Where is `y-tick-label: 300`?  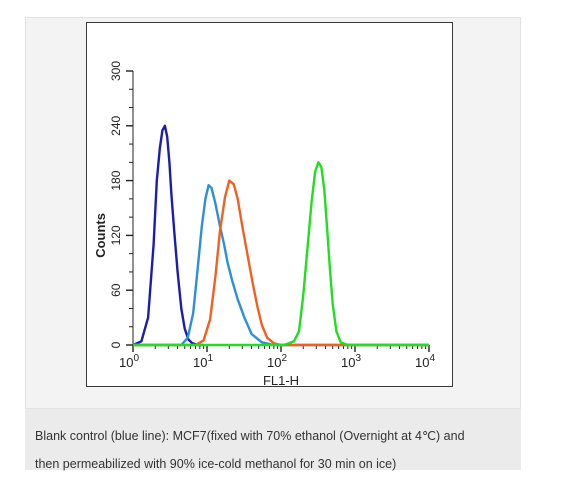
y-tick-label: 300 is located at coordinates (116, 71).